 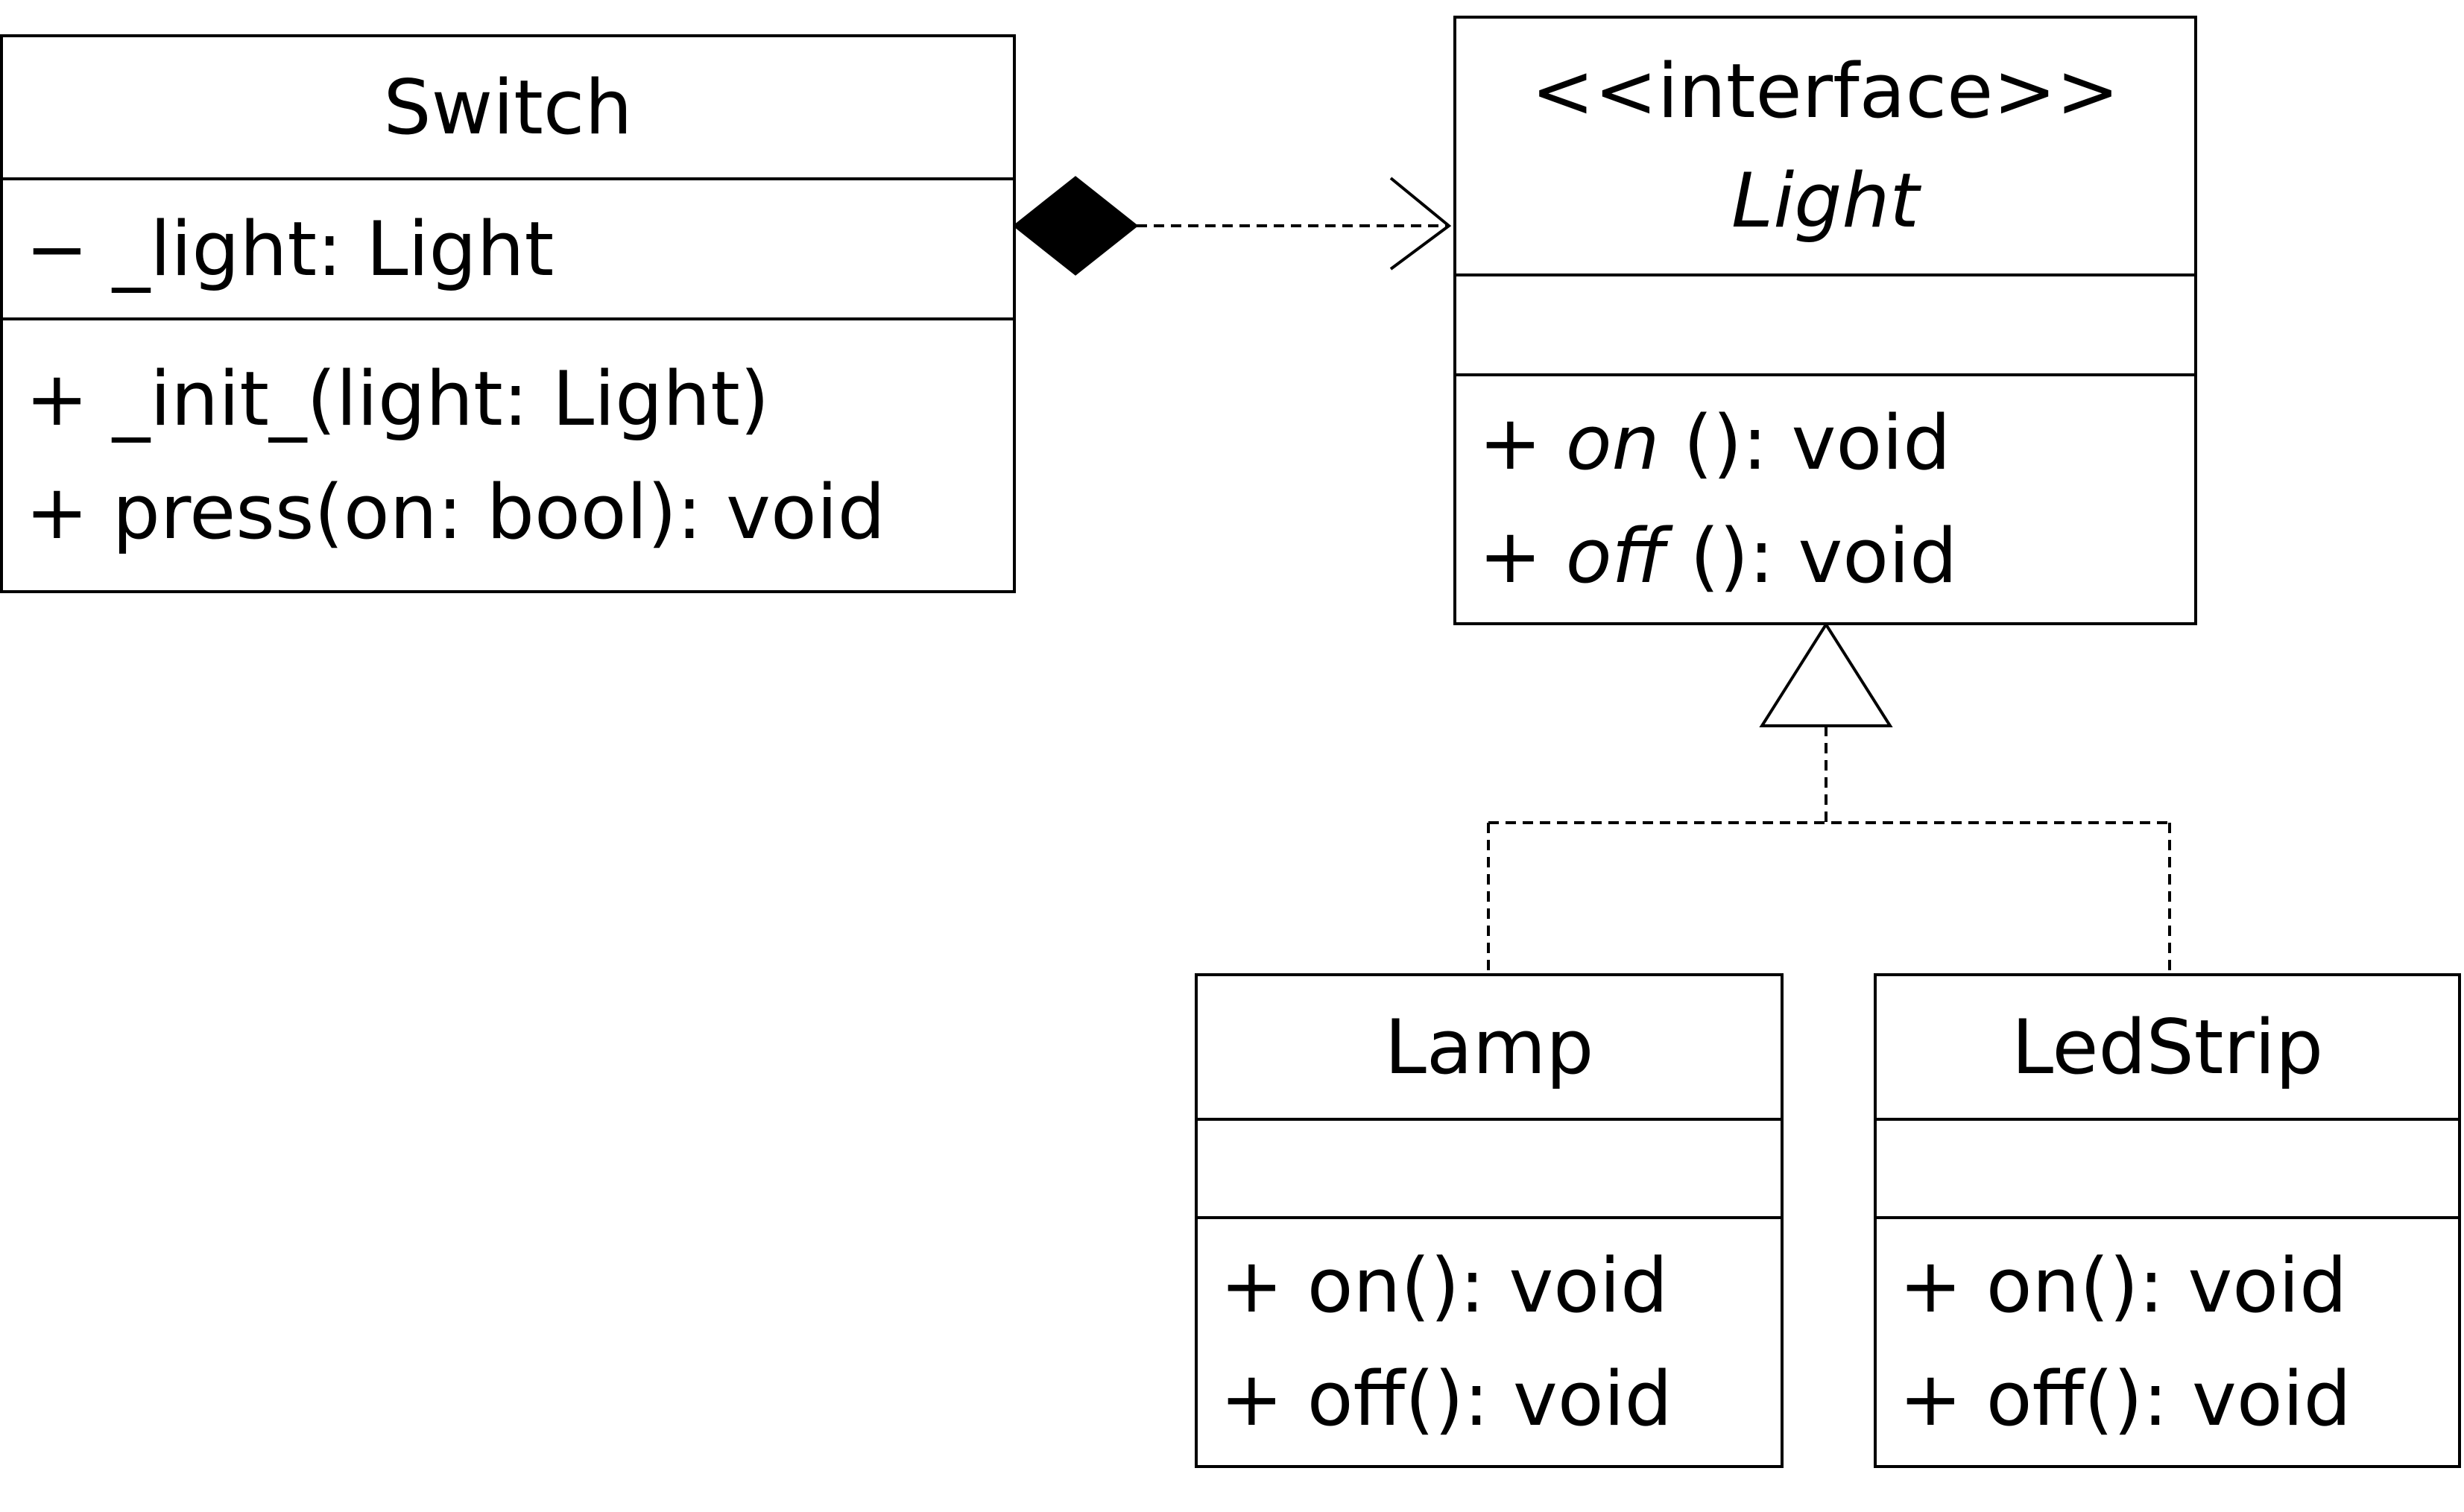 What do you see at coordinates (2167, 1167) in the screenshot?
I see `class-ledstrip-attributes` at bounding box center [2167, 1167].